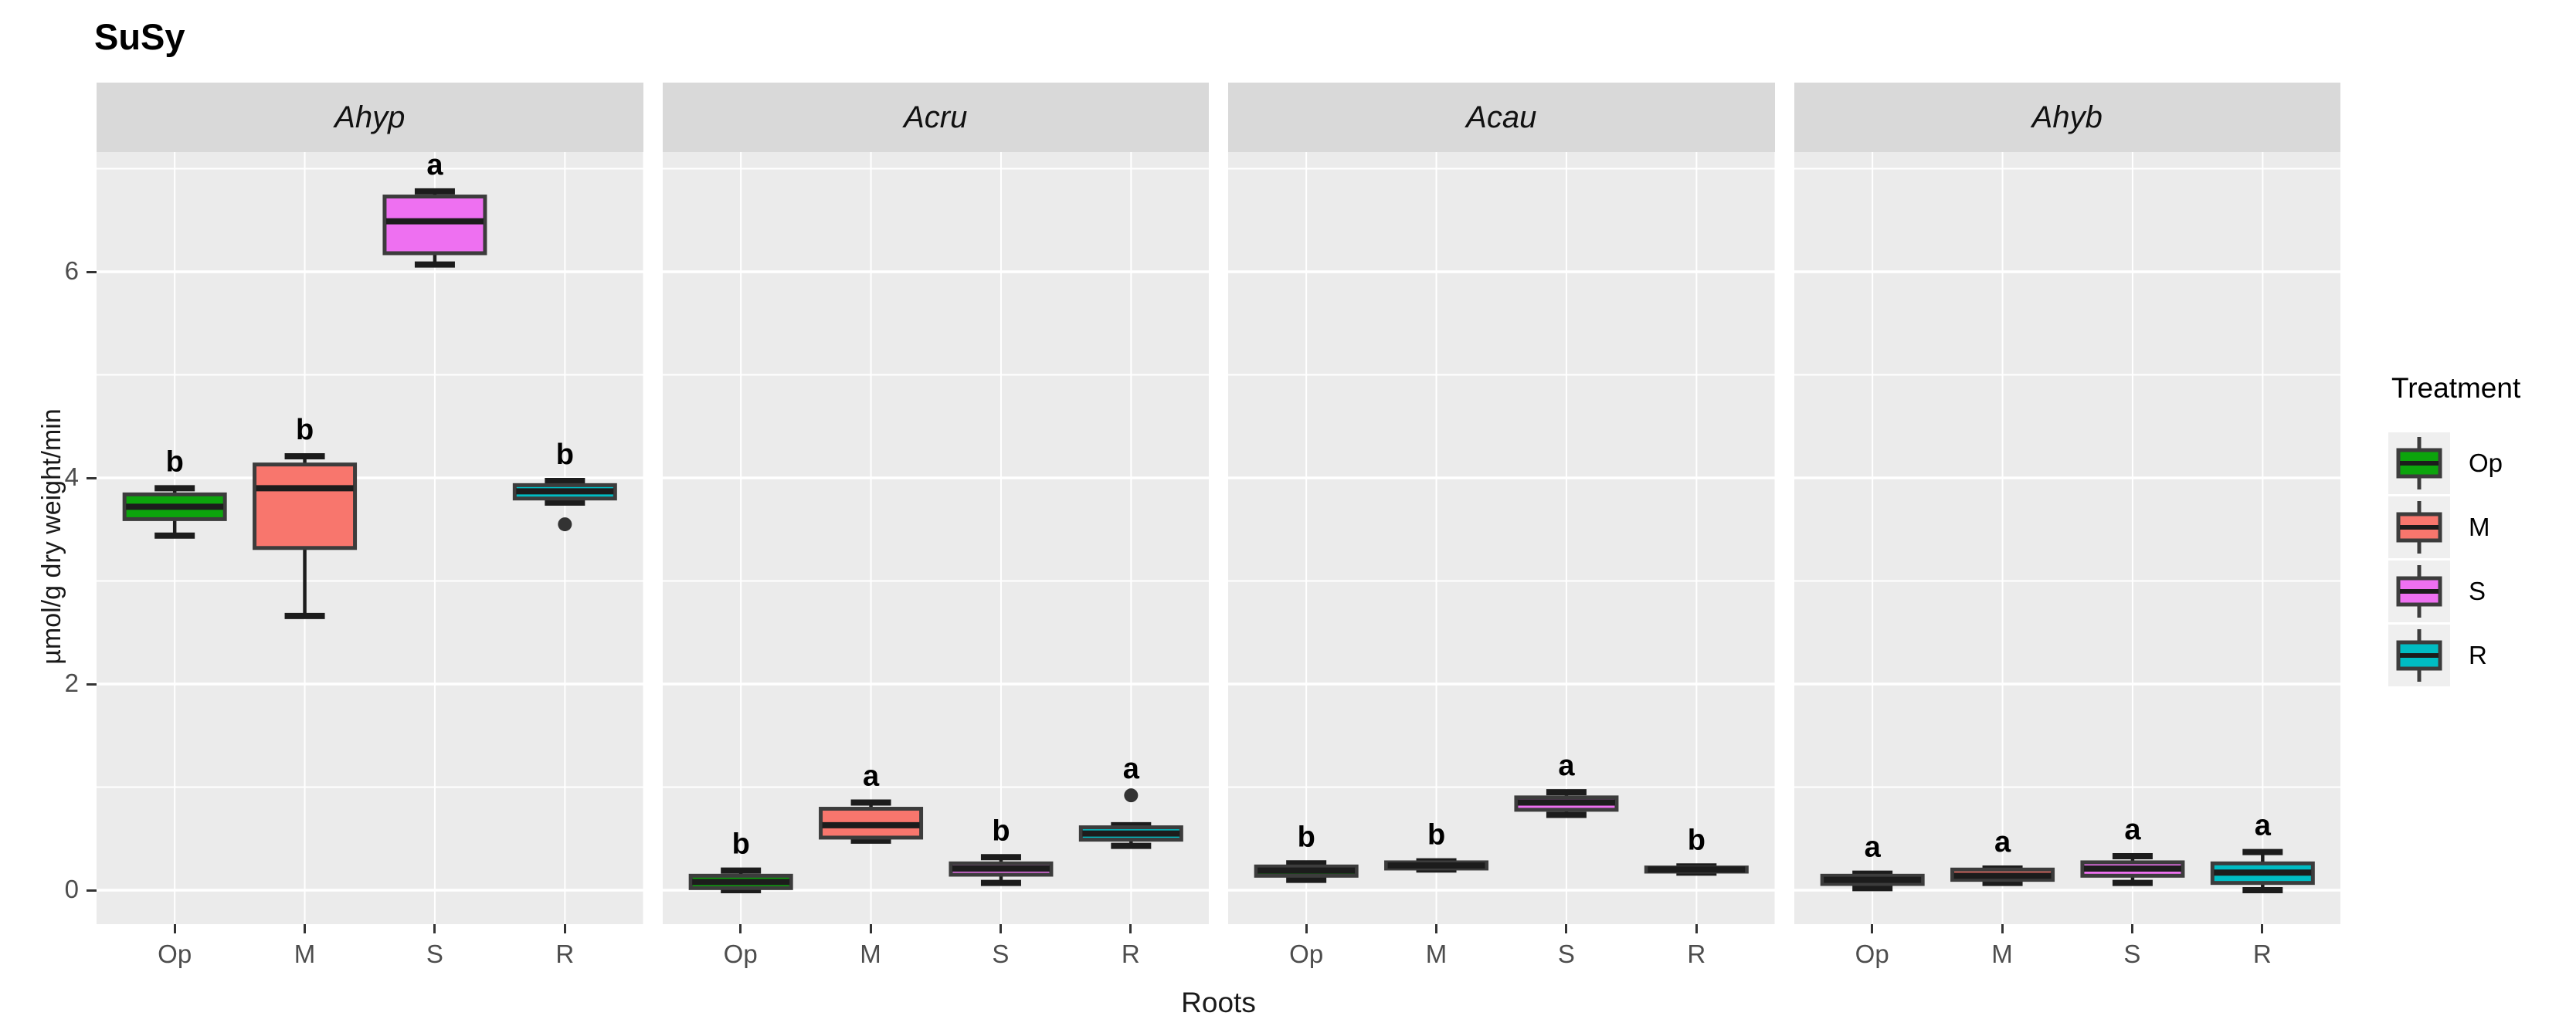 The height and width of the screenshot is (1033, 2576). What do you see at coordinates (1306, 954) in the screenshot?
I see `x-tick-label-Acau-Op: Op` at bounding box center [1306, 954].